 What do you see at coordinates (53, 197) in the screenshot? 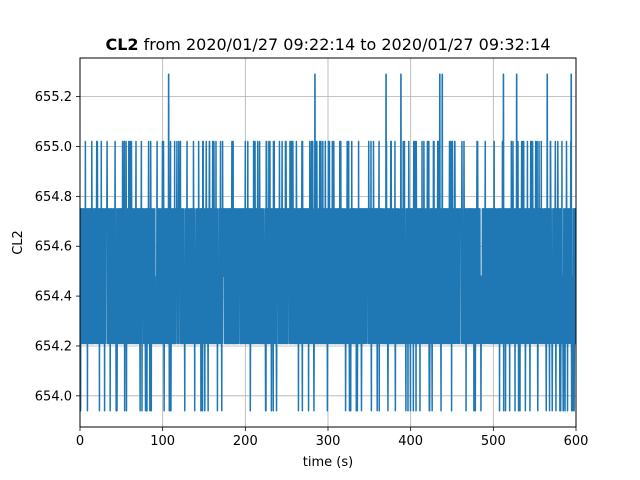
I see `y-tick-label: 654.8` at bounding box center [53, 197].